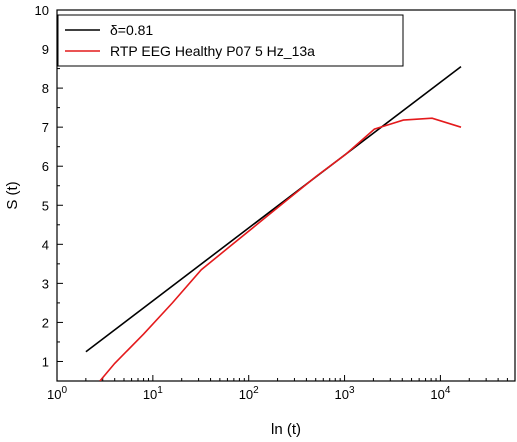 The height and width of the screenshot is (442, 517). Describe the element at coordinates (45, 49) in the screenshot. I see `y-tick-label: 9` at that location.